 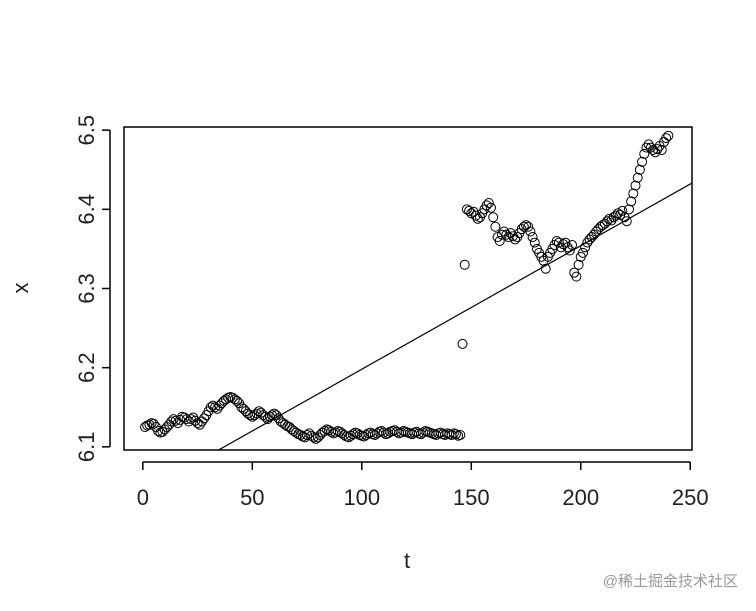 What do you see at coordinates (86, 209) in the screenshot?
I see `y-tick-label: 6.4` at bounding box center [86, 209].